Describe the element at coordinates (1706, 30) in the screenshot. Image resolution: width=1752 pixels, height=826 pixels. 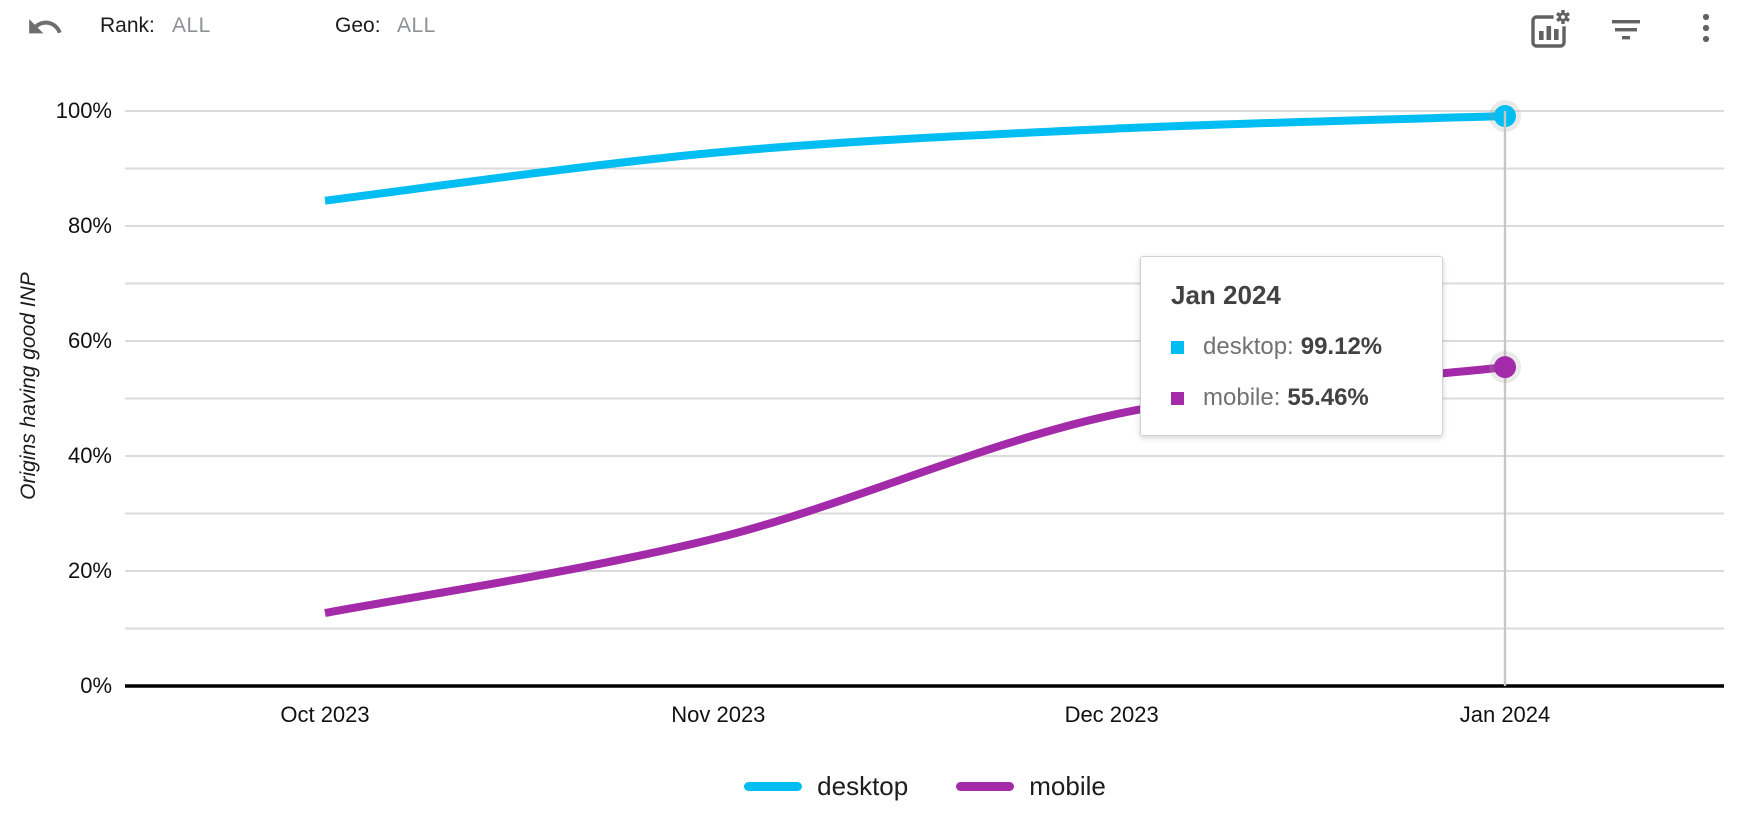
I see `more-vert-icon` at that location.